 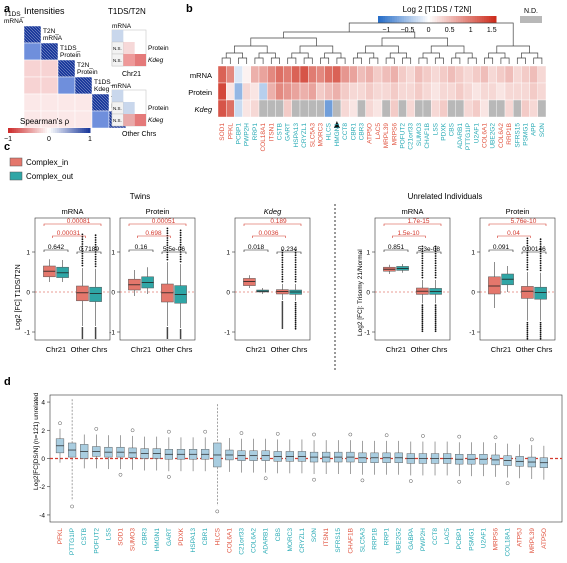 What do you see at coordinates (255, 132) in the screenshot?
I see `gene-label: RRP1` at bounding box center [255, 132].